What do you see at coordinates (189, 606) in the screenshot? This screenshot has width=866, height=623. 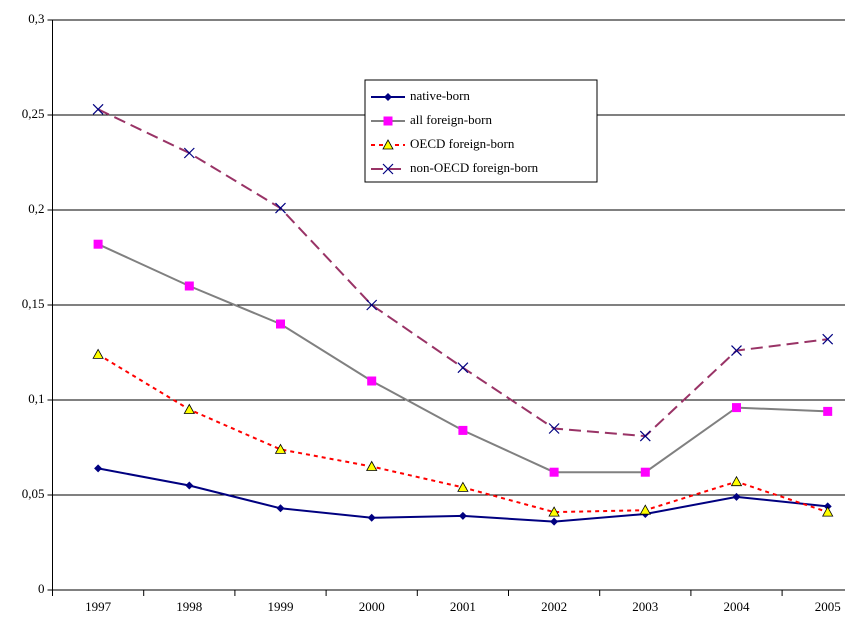 I see `x-tick-label: 1998` at bounding box center [189, 606].